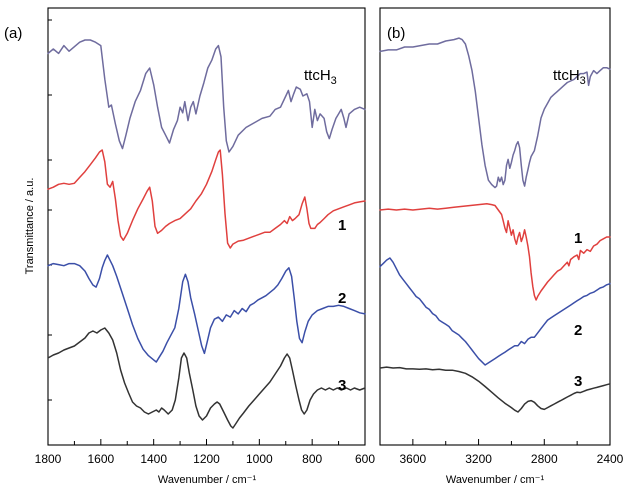 The width and height of the screenshot is (624, 487). Describe the element at coordinates (578, 381) in the screenshot. I see `panel-b-label-3: 3` at that location.